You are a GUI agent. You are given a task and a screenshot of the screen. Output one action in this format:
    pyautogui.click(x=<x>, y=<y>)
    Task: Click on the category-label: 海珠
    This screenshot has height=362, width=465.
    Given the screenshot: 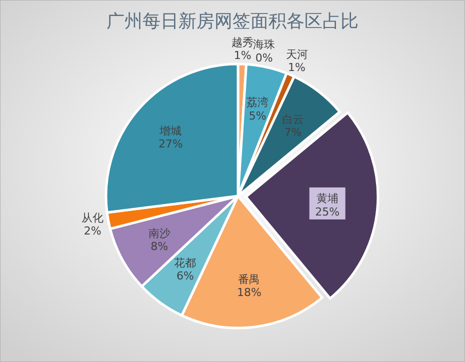 What is the action you would take?
    pyautogui.click(x=264, y=45)
    